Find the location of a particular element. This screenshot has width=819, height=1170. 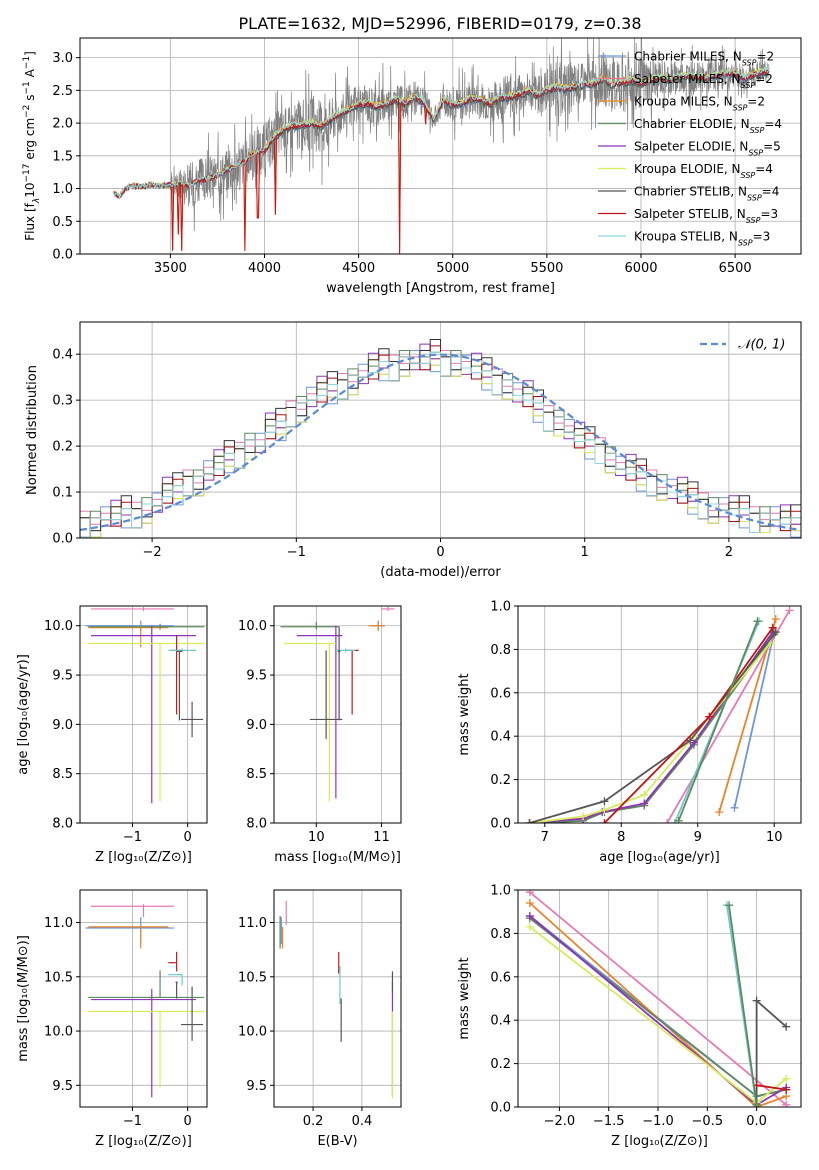

legend-tail: =3 is located at coordinates (762, 237).